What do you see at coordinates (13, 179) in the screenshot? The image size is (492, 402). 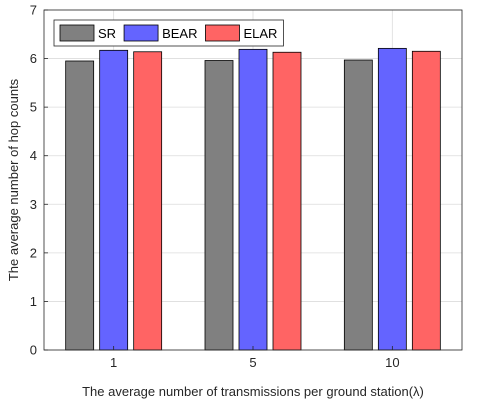 I see `y-axis-title: The average number of hop counts` at bounding box center [13, 179].